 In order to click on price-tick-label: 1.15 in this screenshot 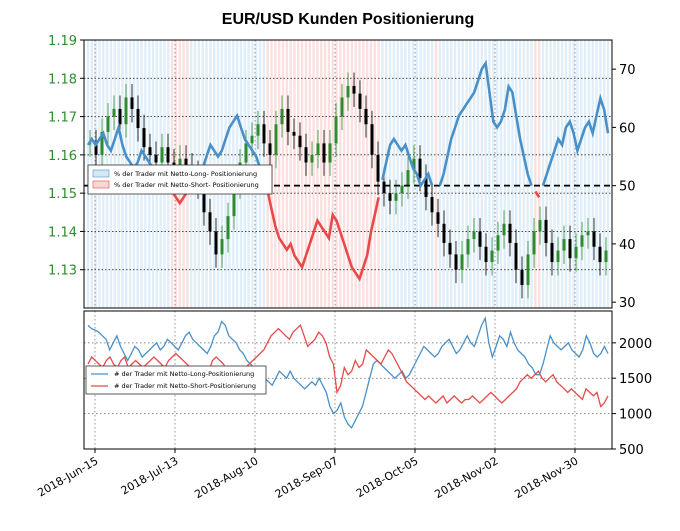, I will do `click(62, 194)`.